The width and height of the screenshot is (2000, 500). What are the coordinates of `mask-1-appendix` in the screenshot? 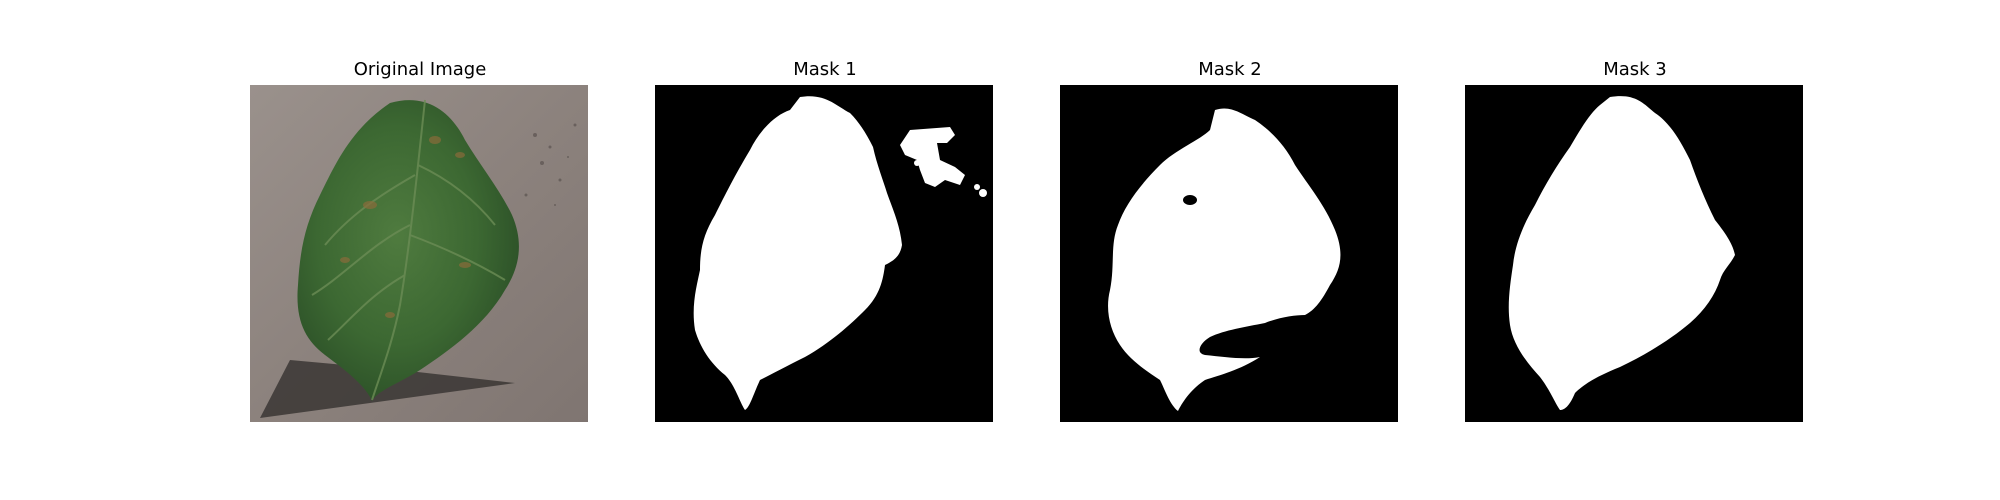 It's located at (932, 157).